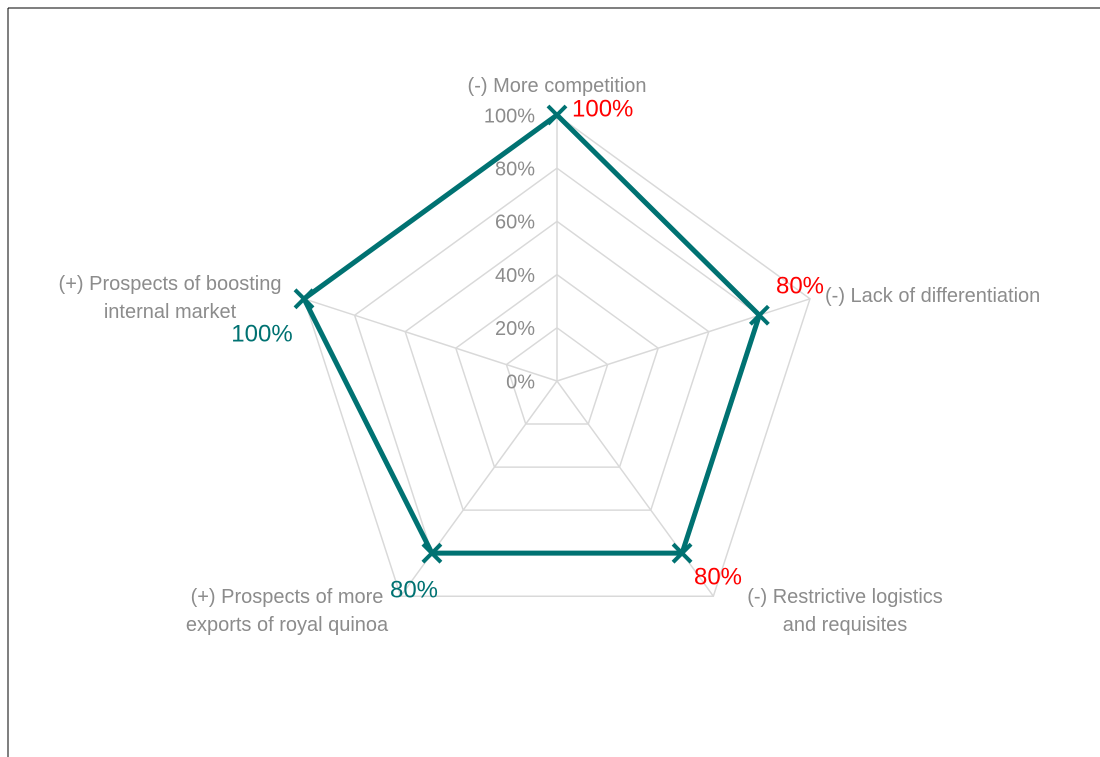  I want to click on r-tick-label: 60%, so click(515, 223).